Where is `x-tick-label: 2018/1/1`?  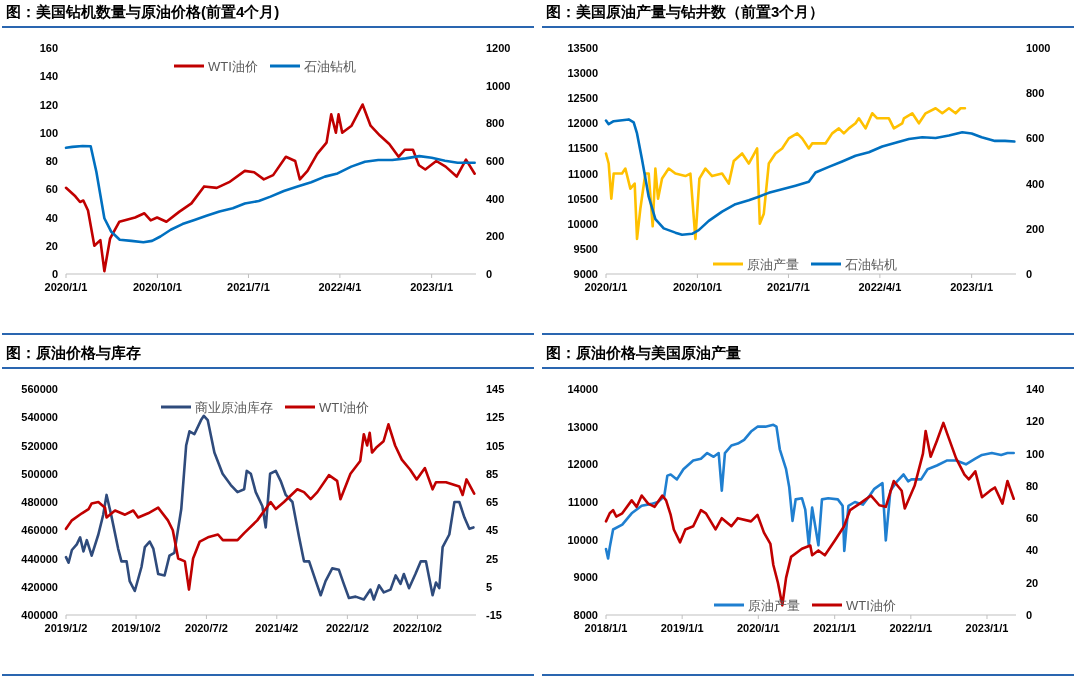 x-tick-label: 2018/1/1 is located at coordinates (606, 628).